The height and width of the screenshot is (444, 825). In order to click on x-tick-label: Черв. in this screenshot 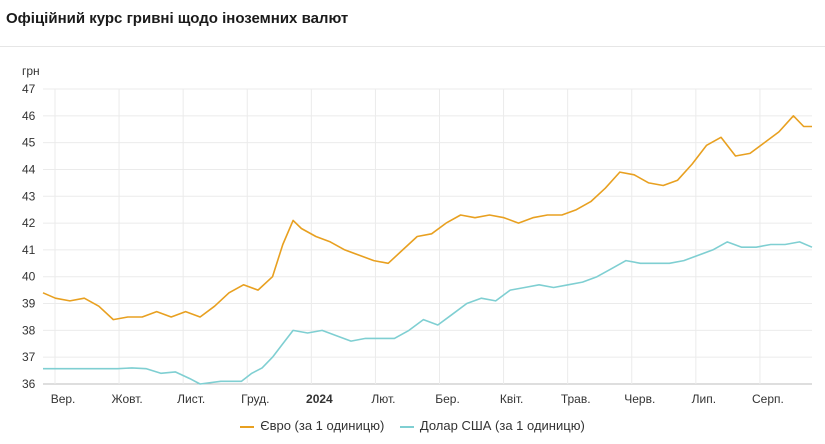, I will do `click(639, 399)`.